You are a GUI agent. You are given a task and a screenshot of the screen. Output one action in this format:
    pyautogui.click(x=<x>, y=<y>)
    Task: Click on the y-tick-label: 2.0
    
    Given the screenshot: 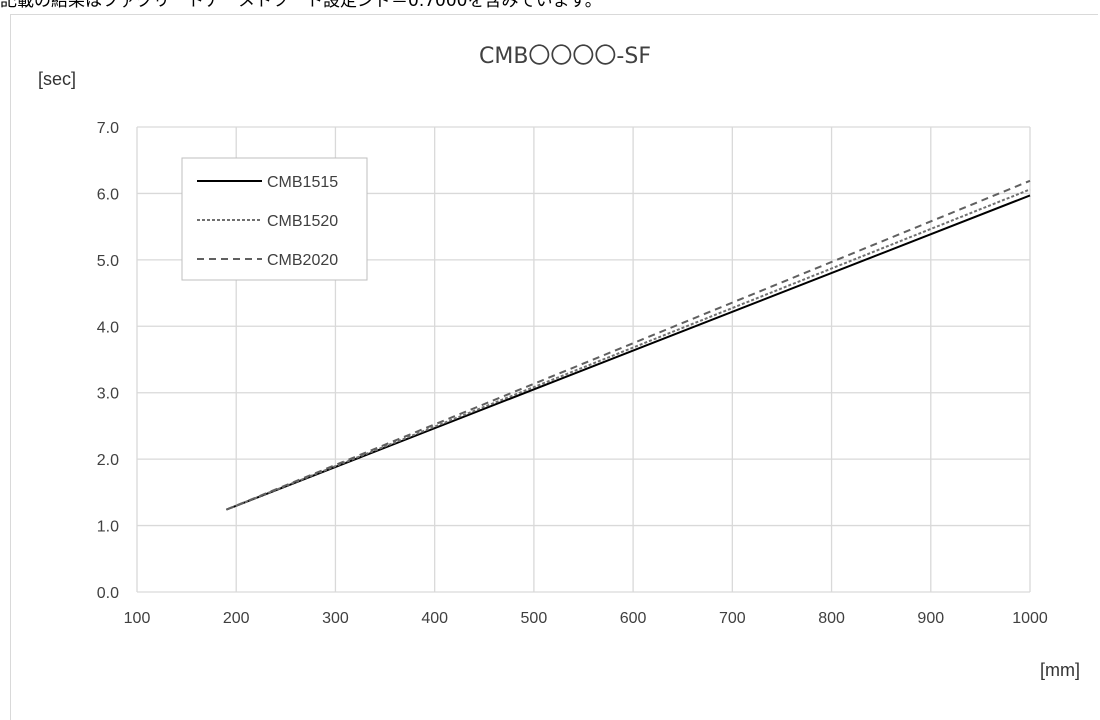 What is the action you would take?
    pyautogui.click(x=108, y=460)
    